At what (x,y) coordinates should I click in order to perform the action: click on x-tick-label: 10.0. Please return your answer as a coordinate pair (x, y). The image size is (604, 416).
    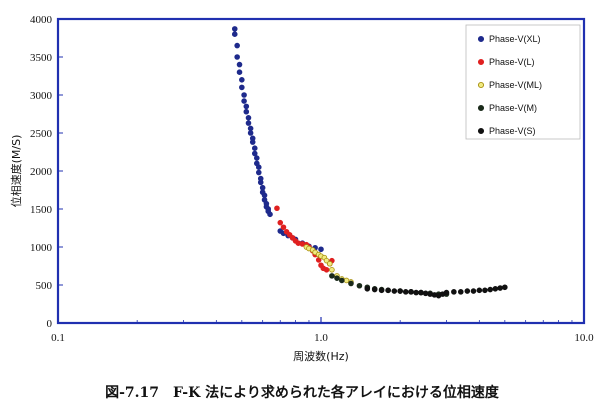
    Looking at the image, I should click on (584, 338).